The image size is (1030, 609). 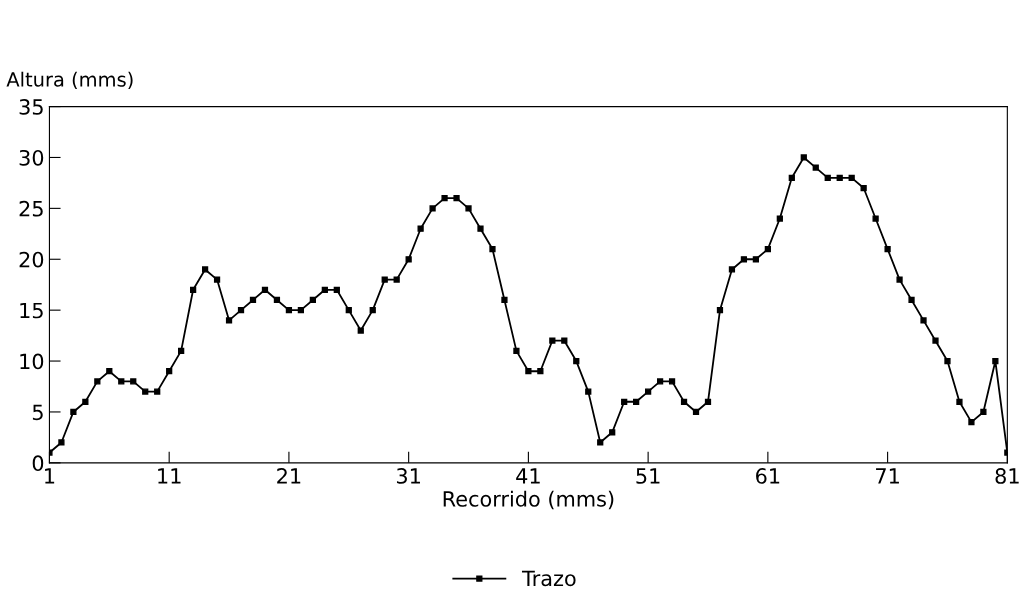 I want to click on y-tick-label: 25, so click(x=31, y=208).